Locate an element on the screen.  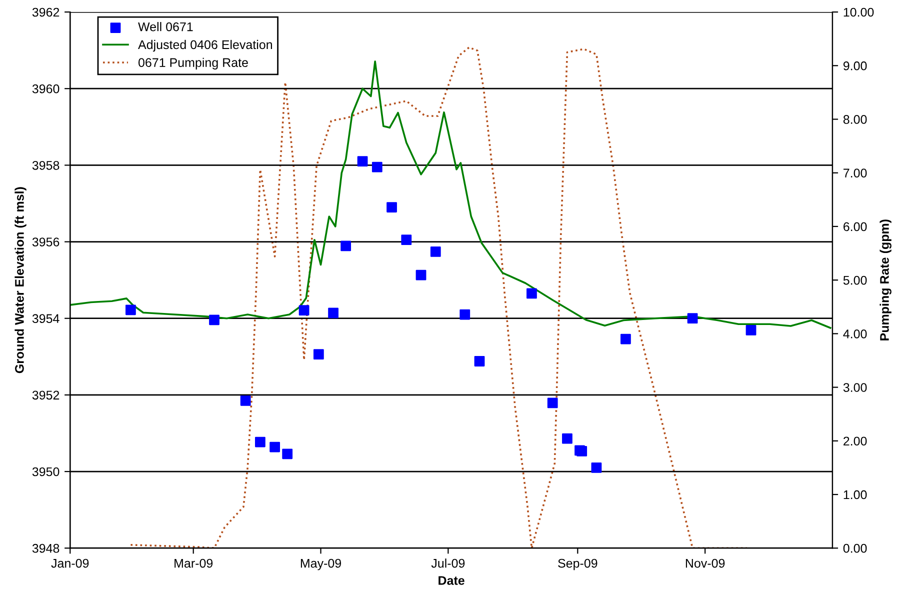
y2-tick-label: 8.00 is located at coordinates (855, 119).